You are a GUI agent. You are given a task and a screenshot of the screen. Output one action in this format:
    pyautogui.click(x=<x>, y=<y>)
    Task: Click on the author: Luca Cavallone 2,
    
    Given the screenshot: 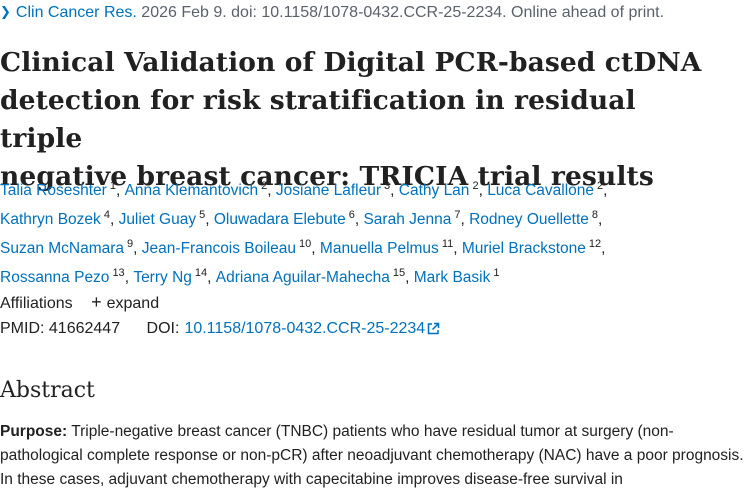 What is the action you would take?
    pyautogui.click(x=547, y=189)
    